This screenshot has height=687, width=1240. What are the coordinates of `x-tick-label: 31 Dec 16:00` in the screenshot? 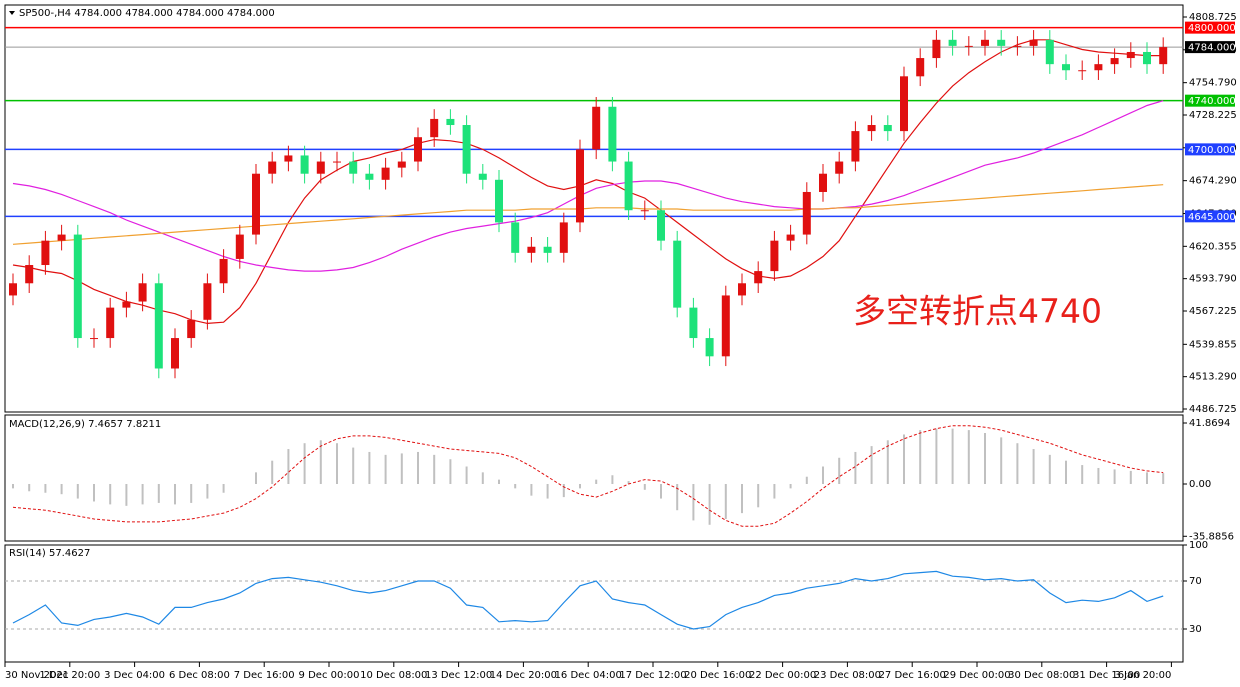 It's located at (1106, 675).